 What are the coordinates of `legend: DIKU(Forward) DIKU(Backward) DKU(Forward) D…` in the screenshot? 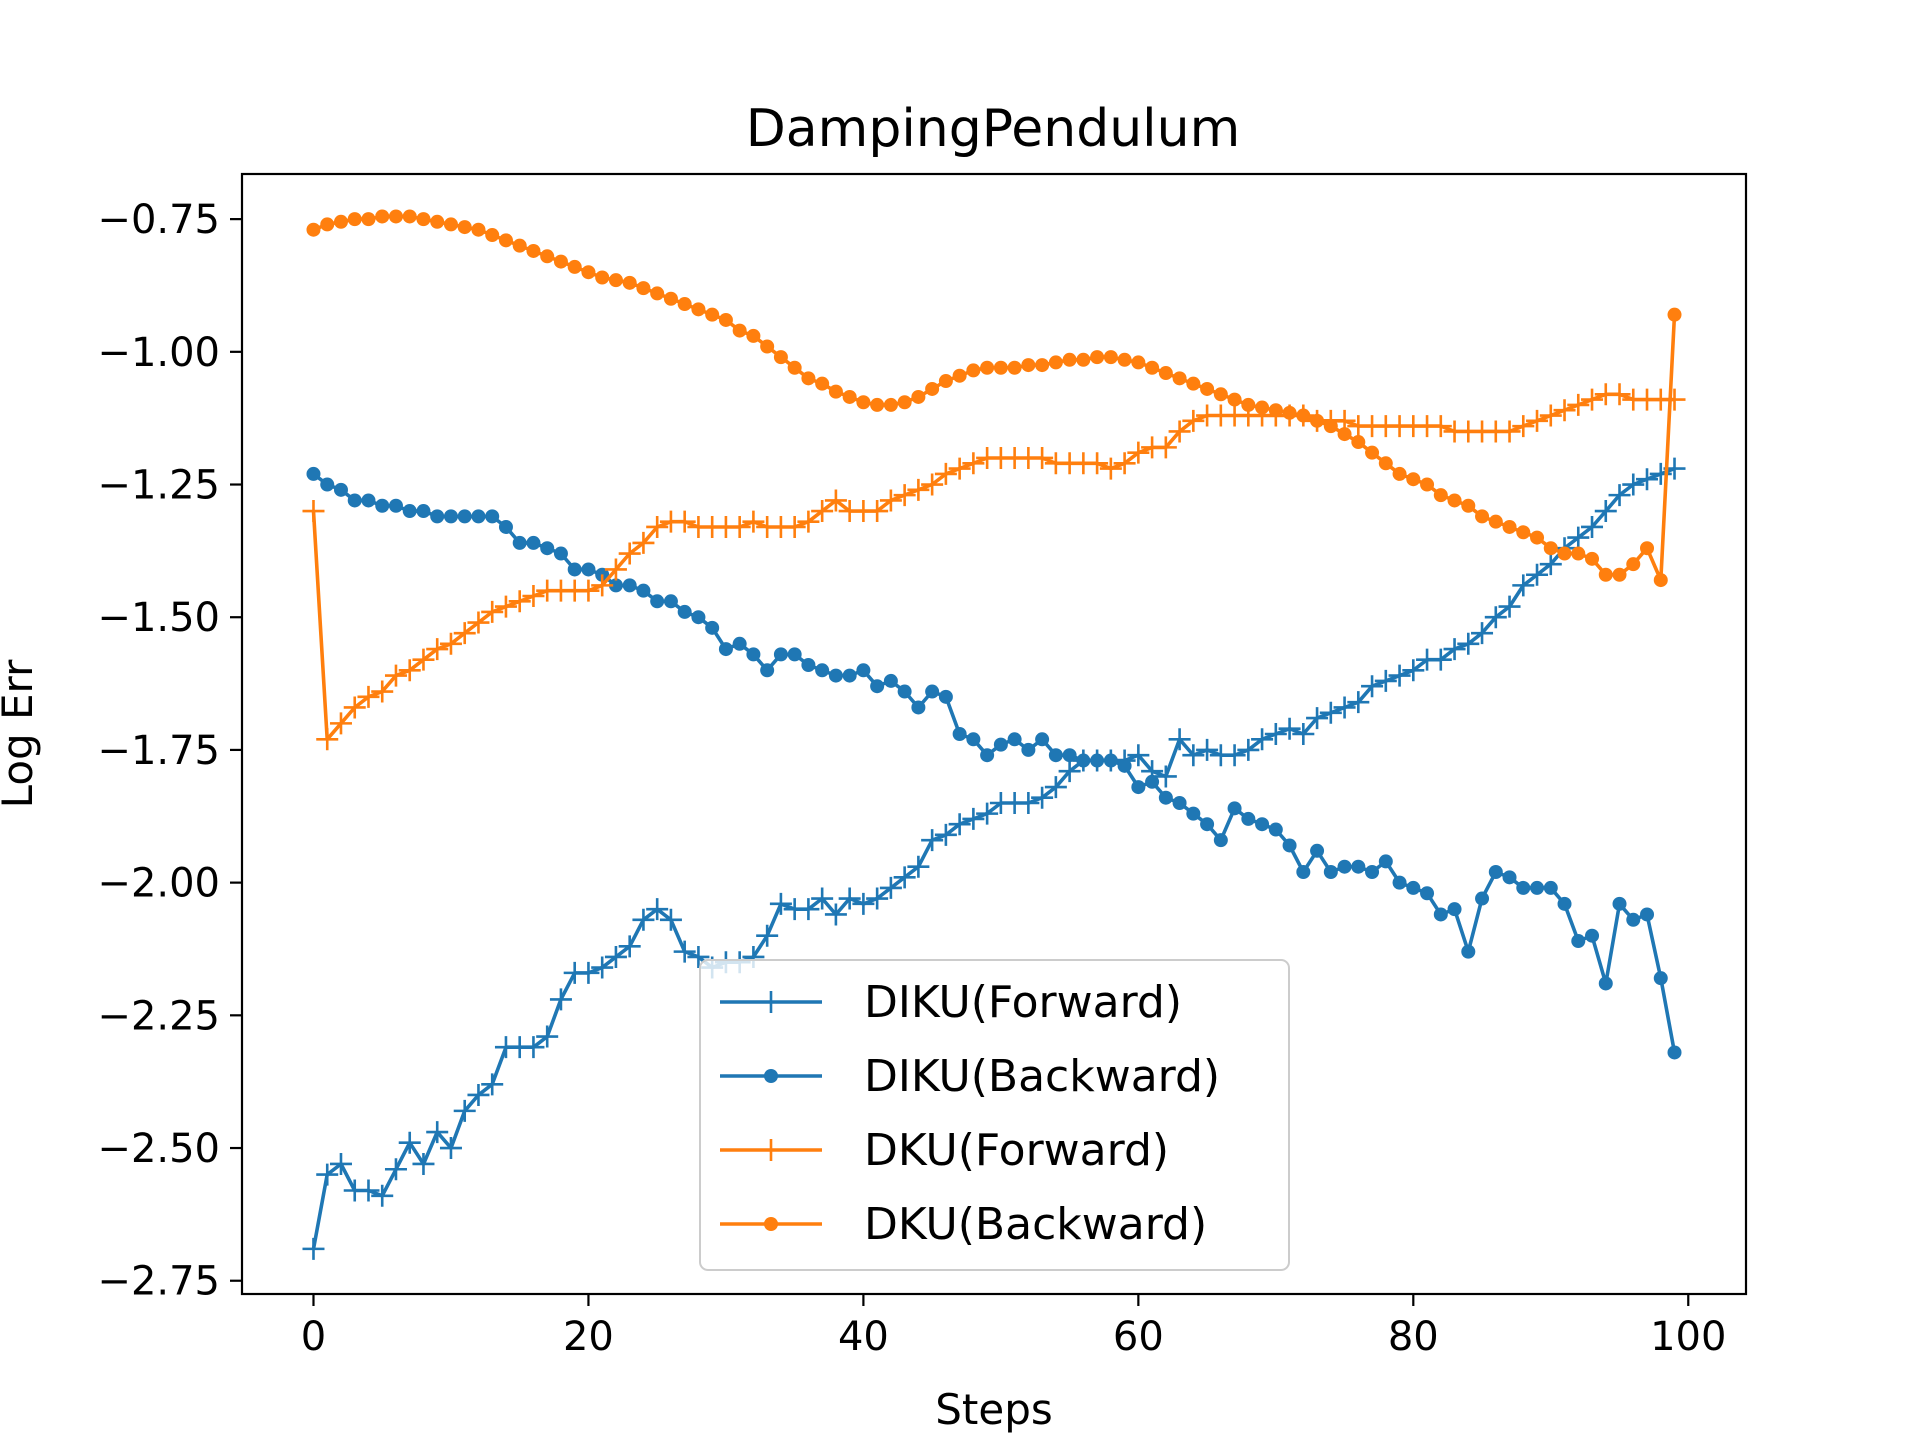 It's located at (994, 1115).